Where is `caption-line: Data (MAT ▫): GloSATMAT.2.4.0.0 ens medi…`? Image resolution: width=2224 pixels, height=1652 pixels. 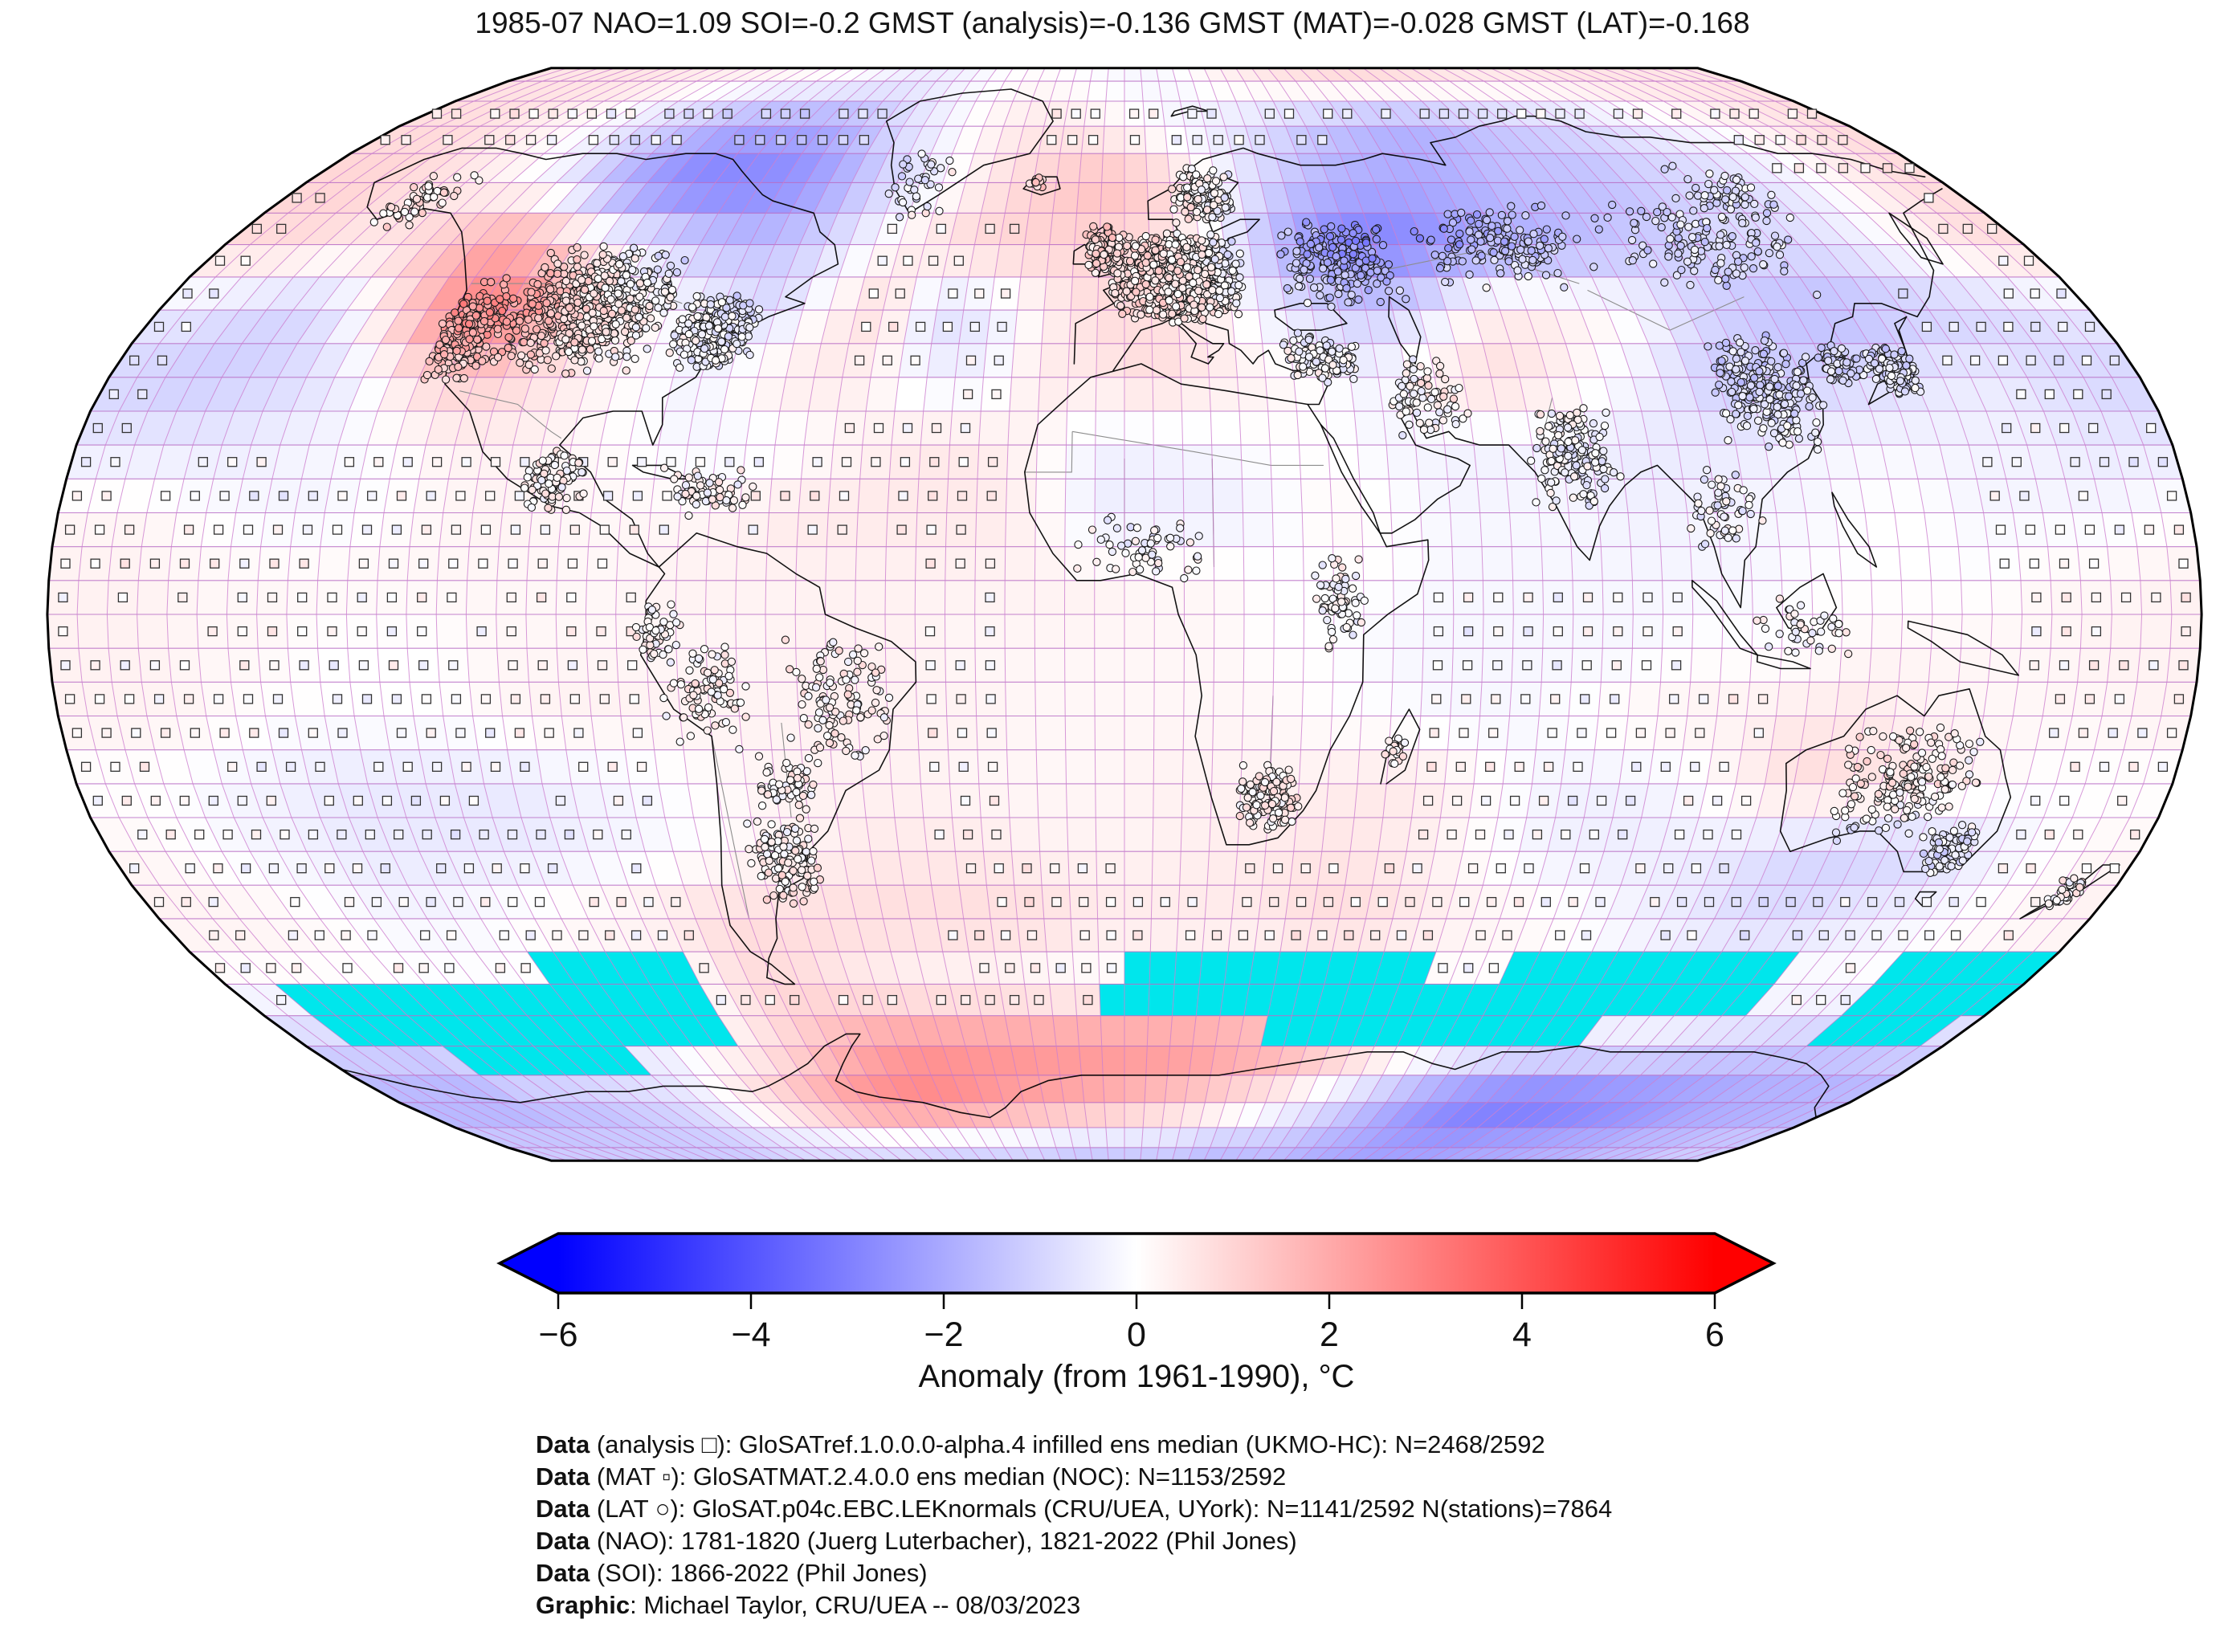 caption-line: Data (MAT ▫): GloSATMAT.2.4.0.0 ens medi… is located at coordinates (1074, 1477).